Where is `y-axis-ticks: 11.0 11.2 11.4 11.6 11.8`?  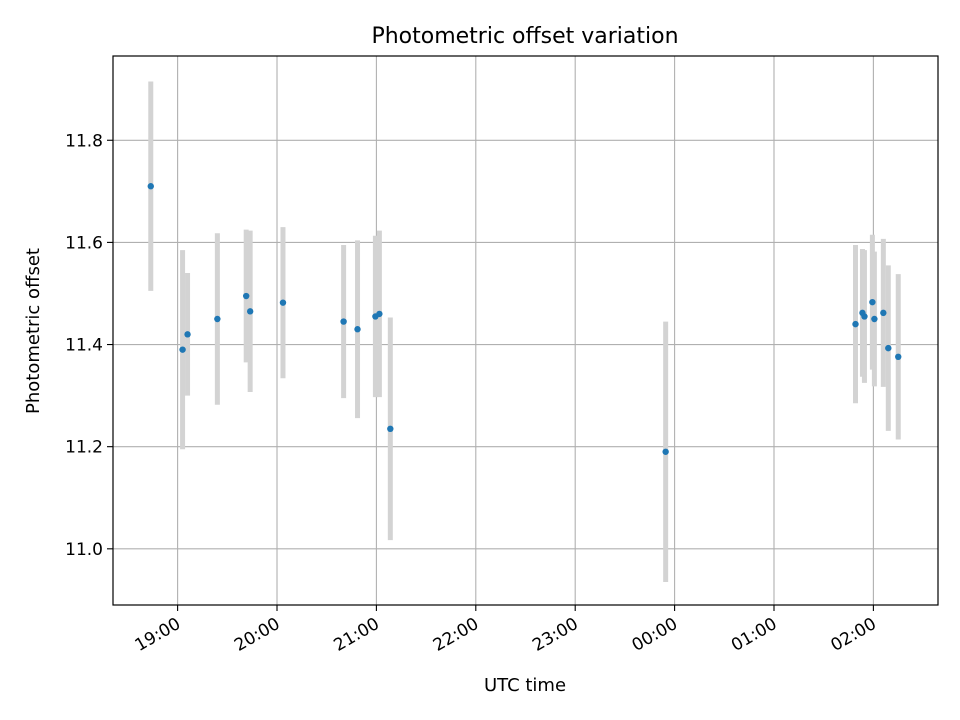
y-axis-ticks: 11.0 11.2 11.4 11.6 11.8 is located at coordinates (89, 345).